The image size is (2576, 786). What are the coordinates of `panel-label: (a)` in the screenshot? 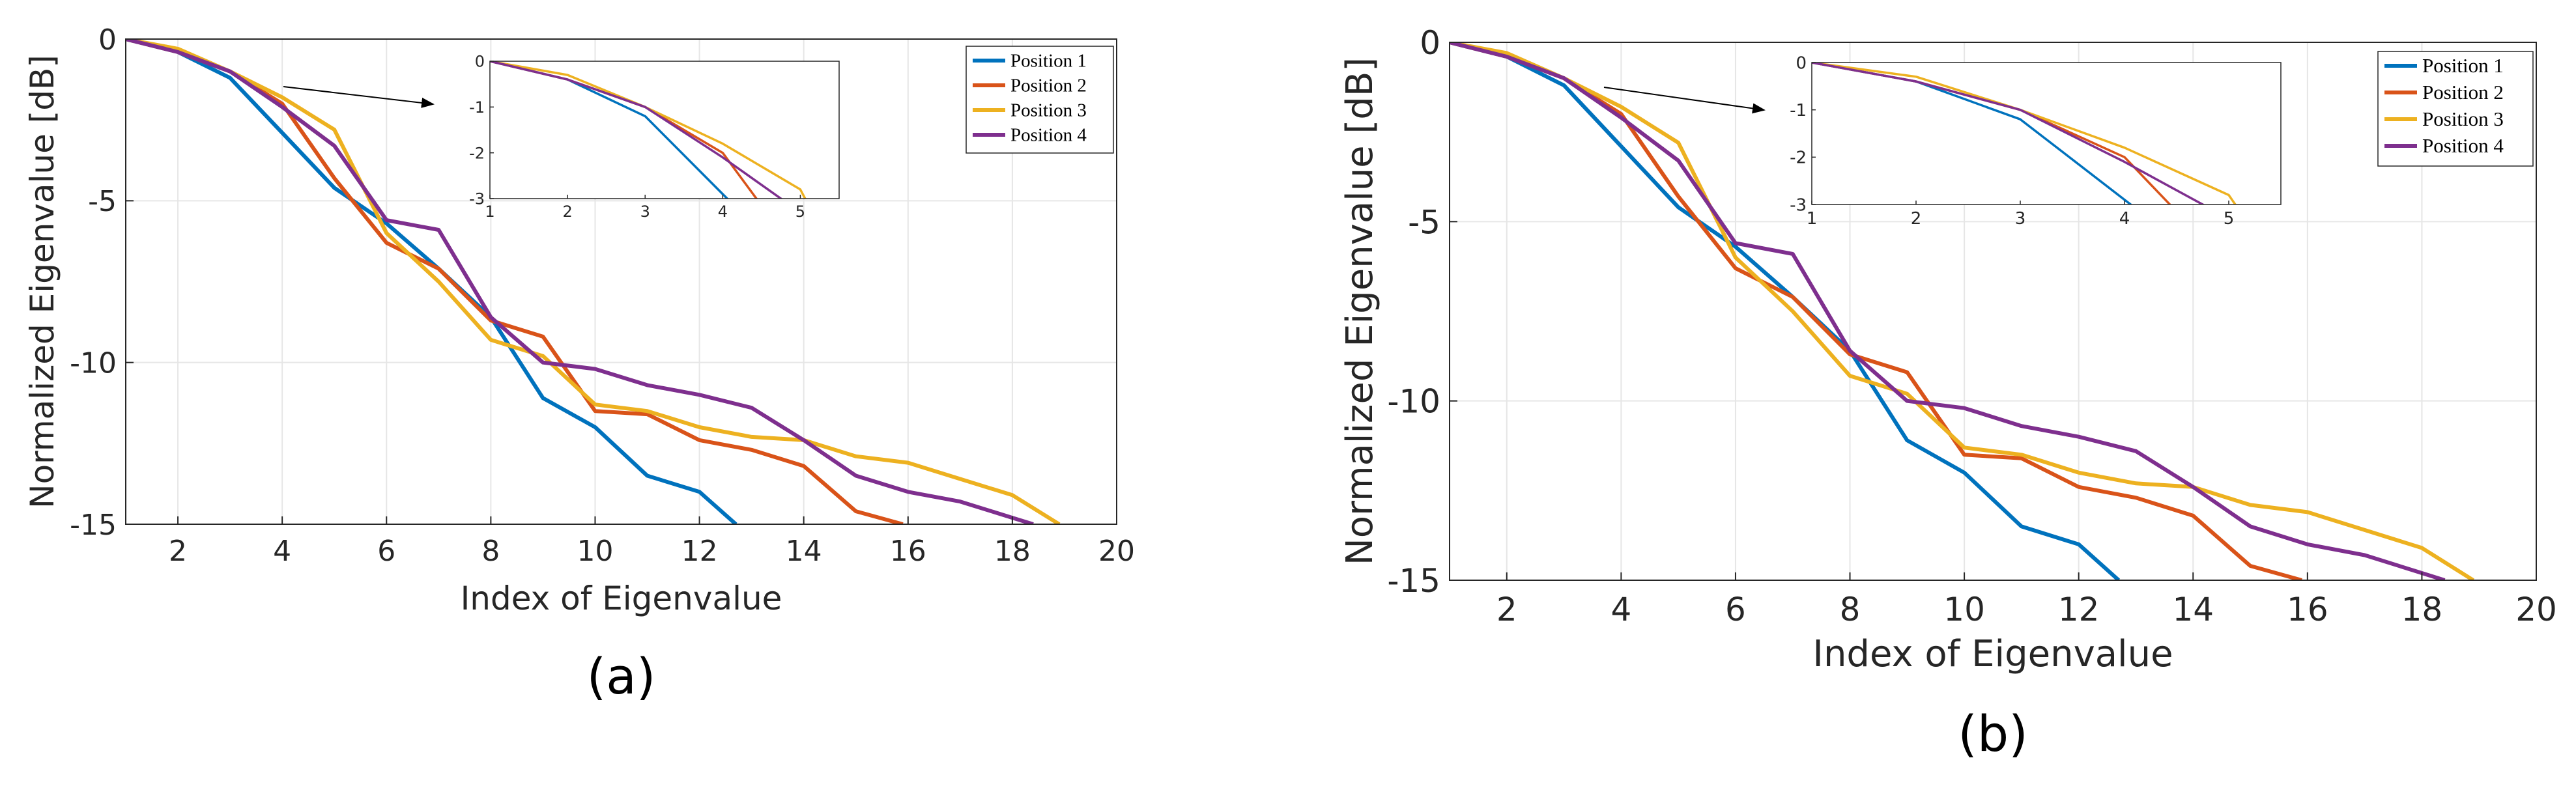 It's located at (621, 676).